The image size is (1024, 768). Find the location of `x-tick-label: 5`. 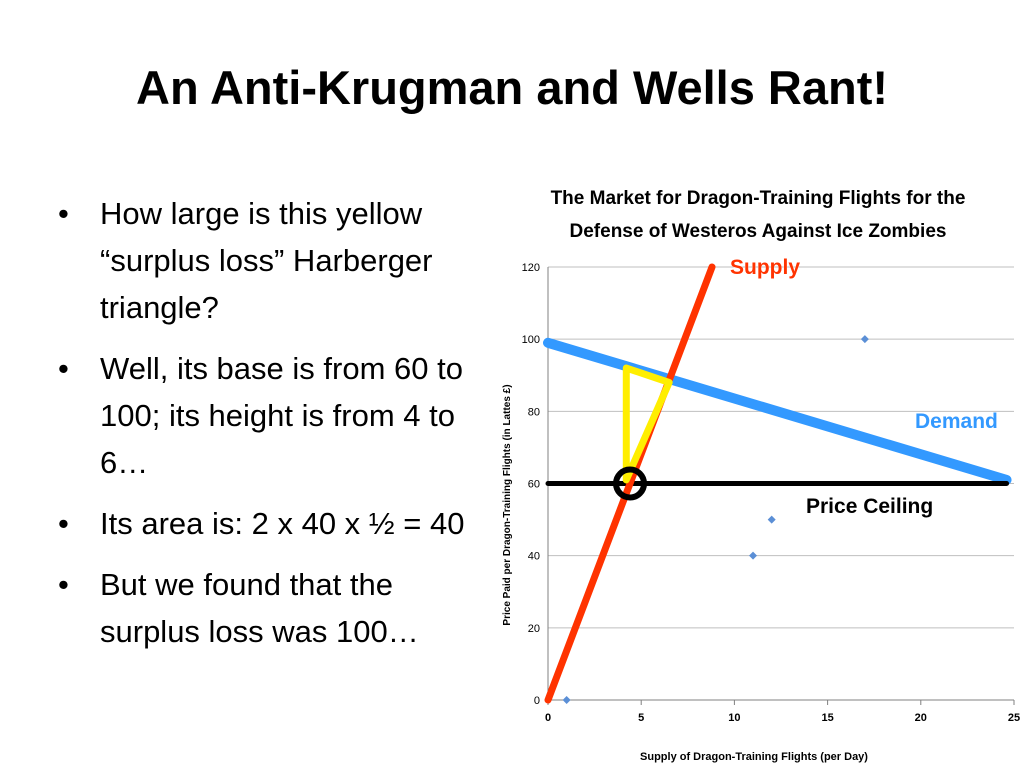

x-tick-label: 5 is located at coordinates (641, 718).